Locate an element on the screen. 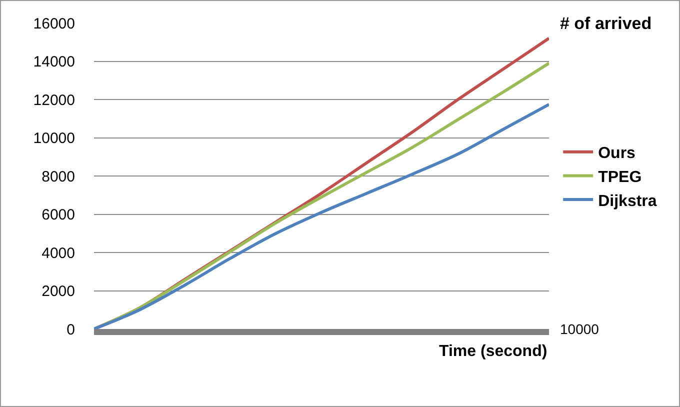  x-axis-title: Time (second) is located at coordinates (493, 351).